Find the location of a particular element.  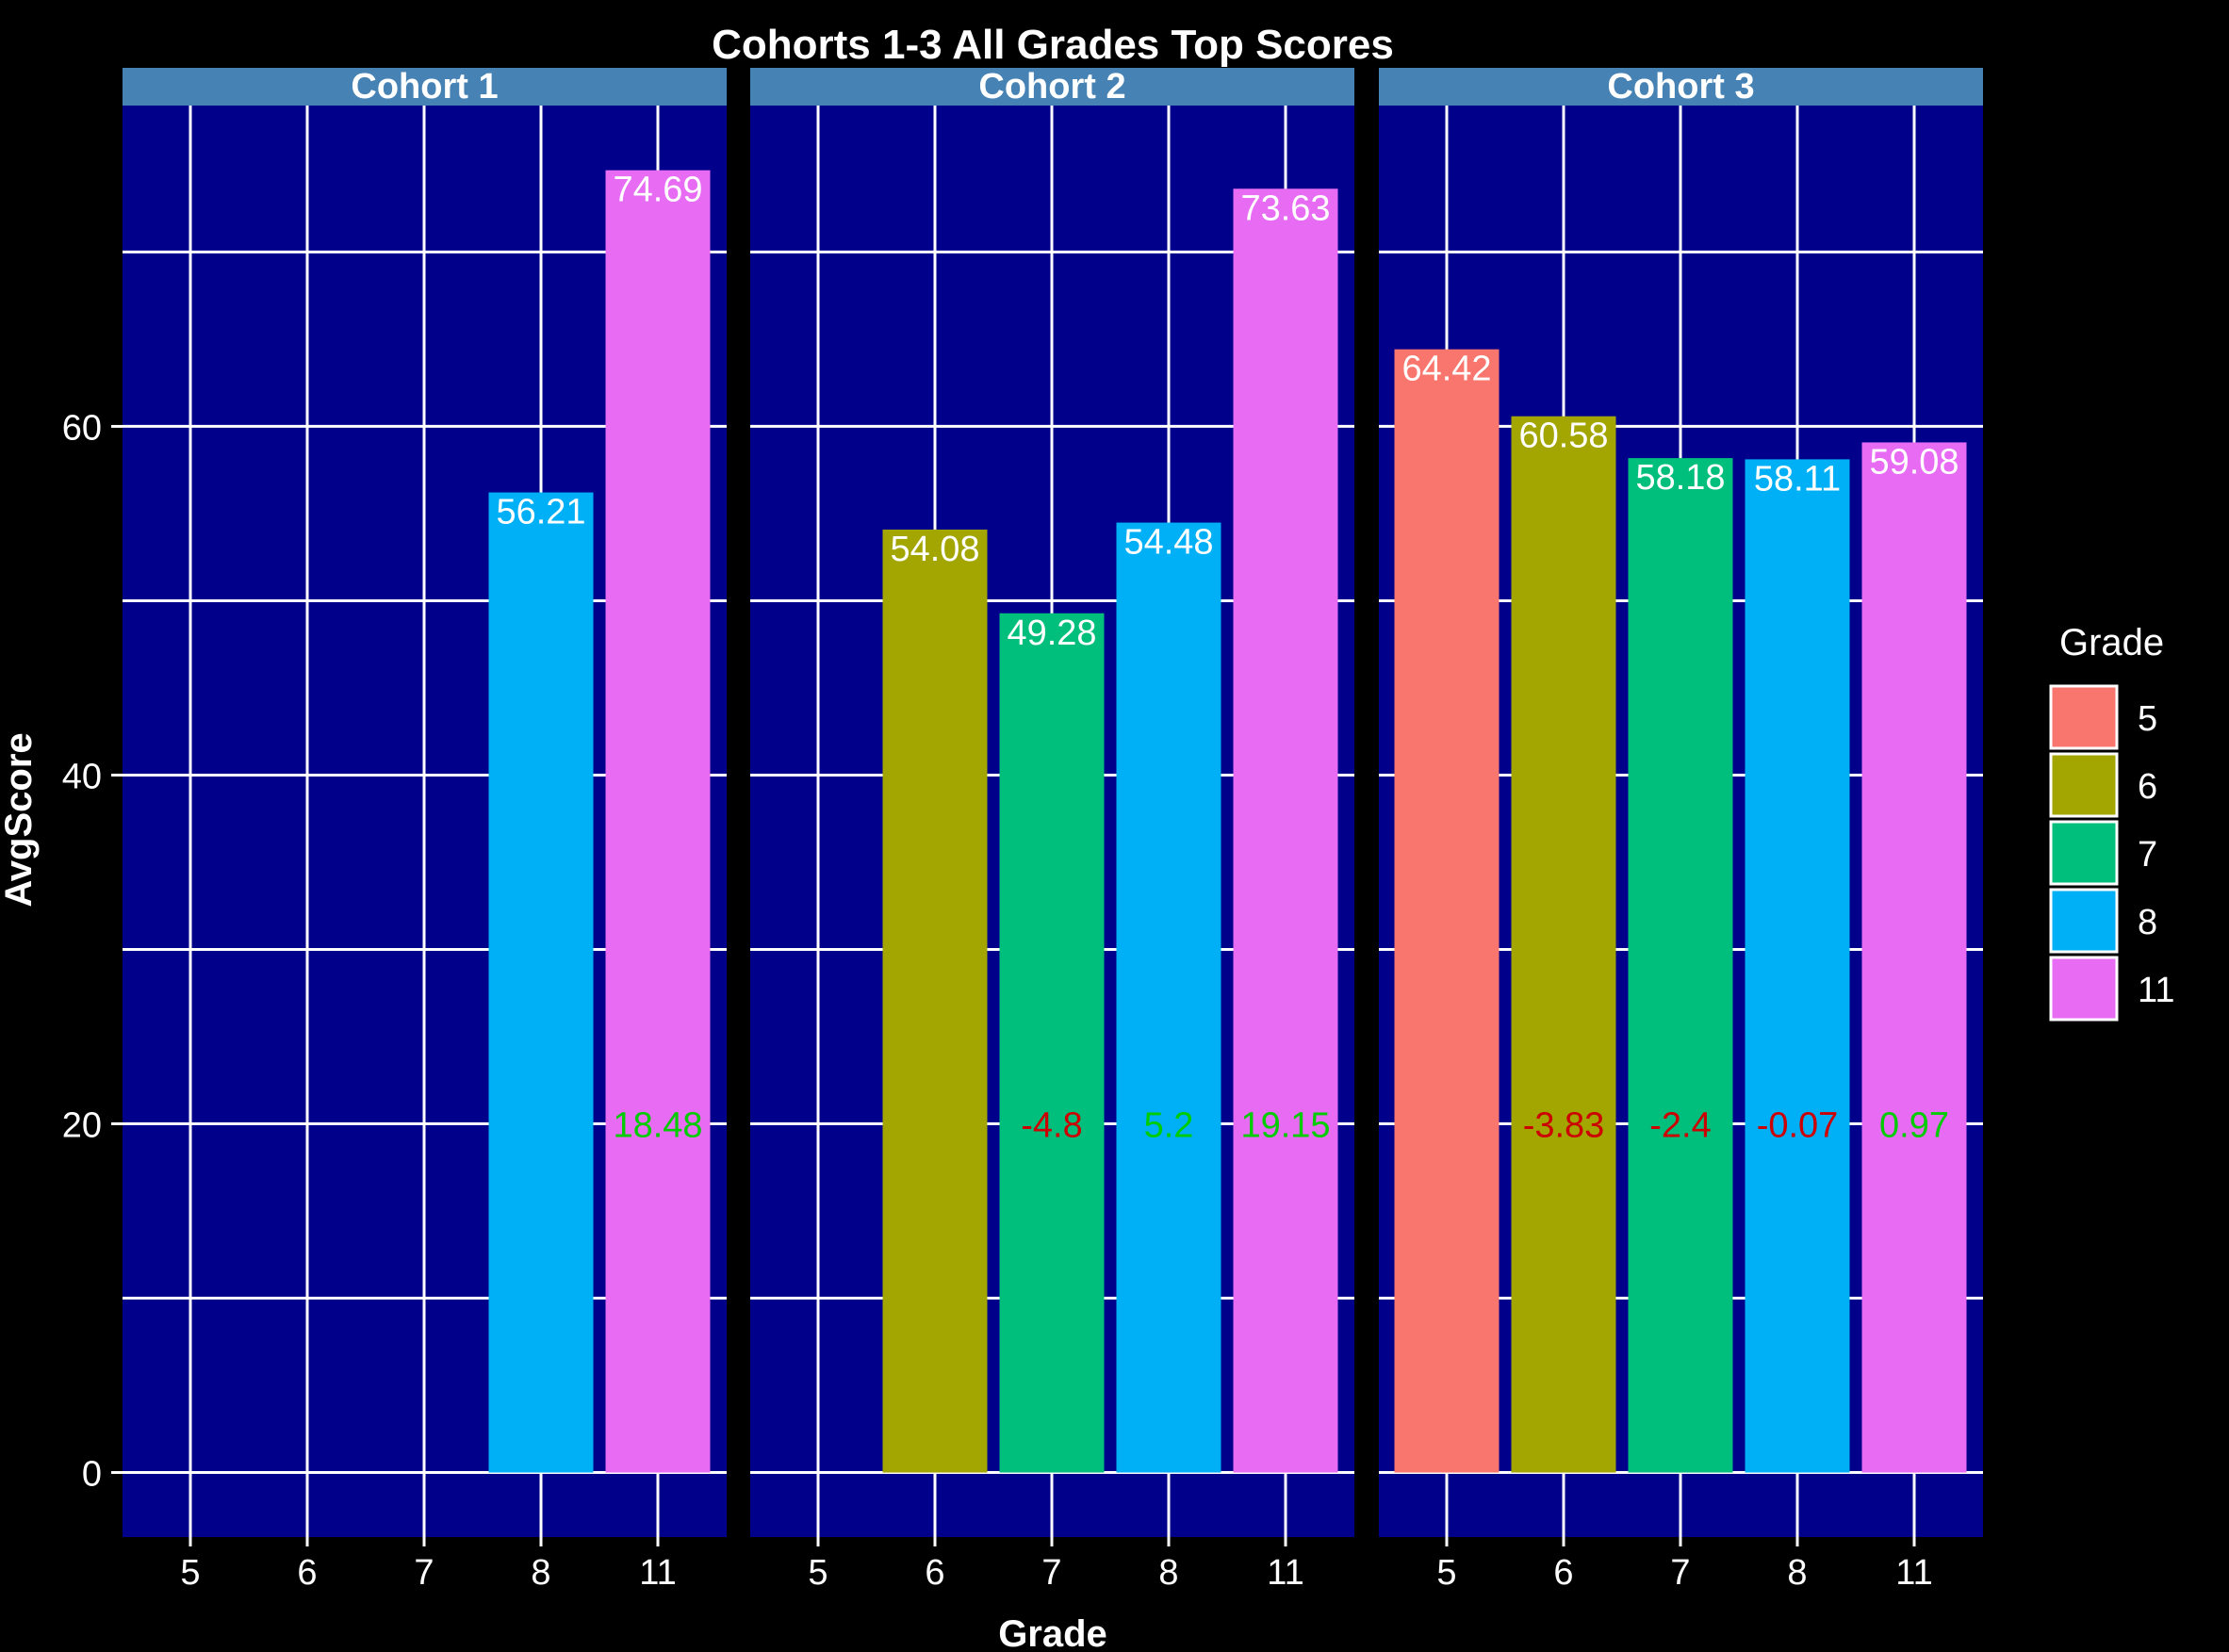

bar-value-label: 64.42 is located at coordinates (1446, 370).